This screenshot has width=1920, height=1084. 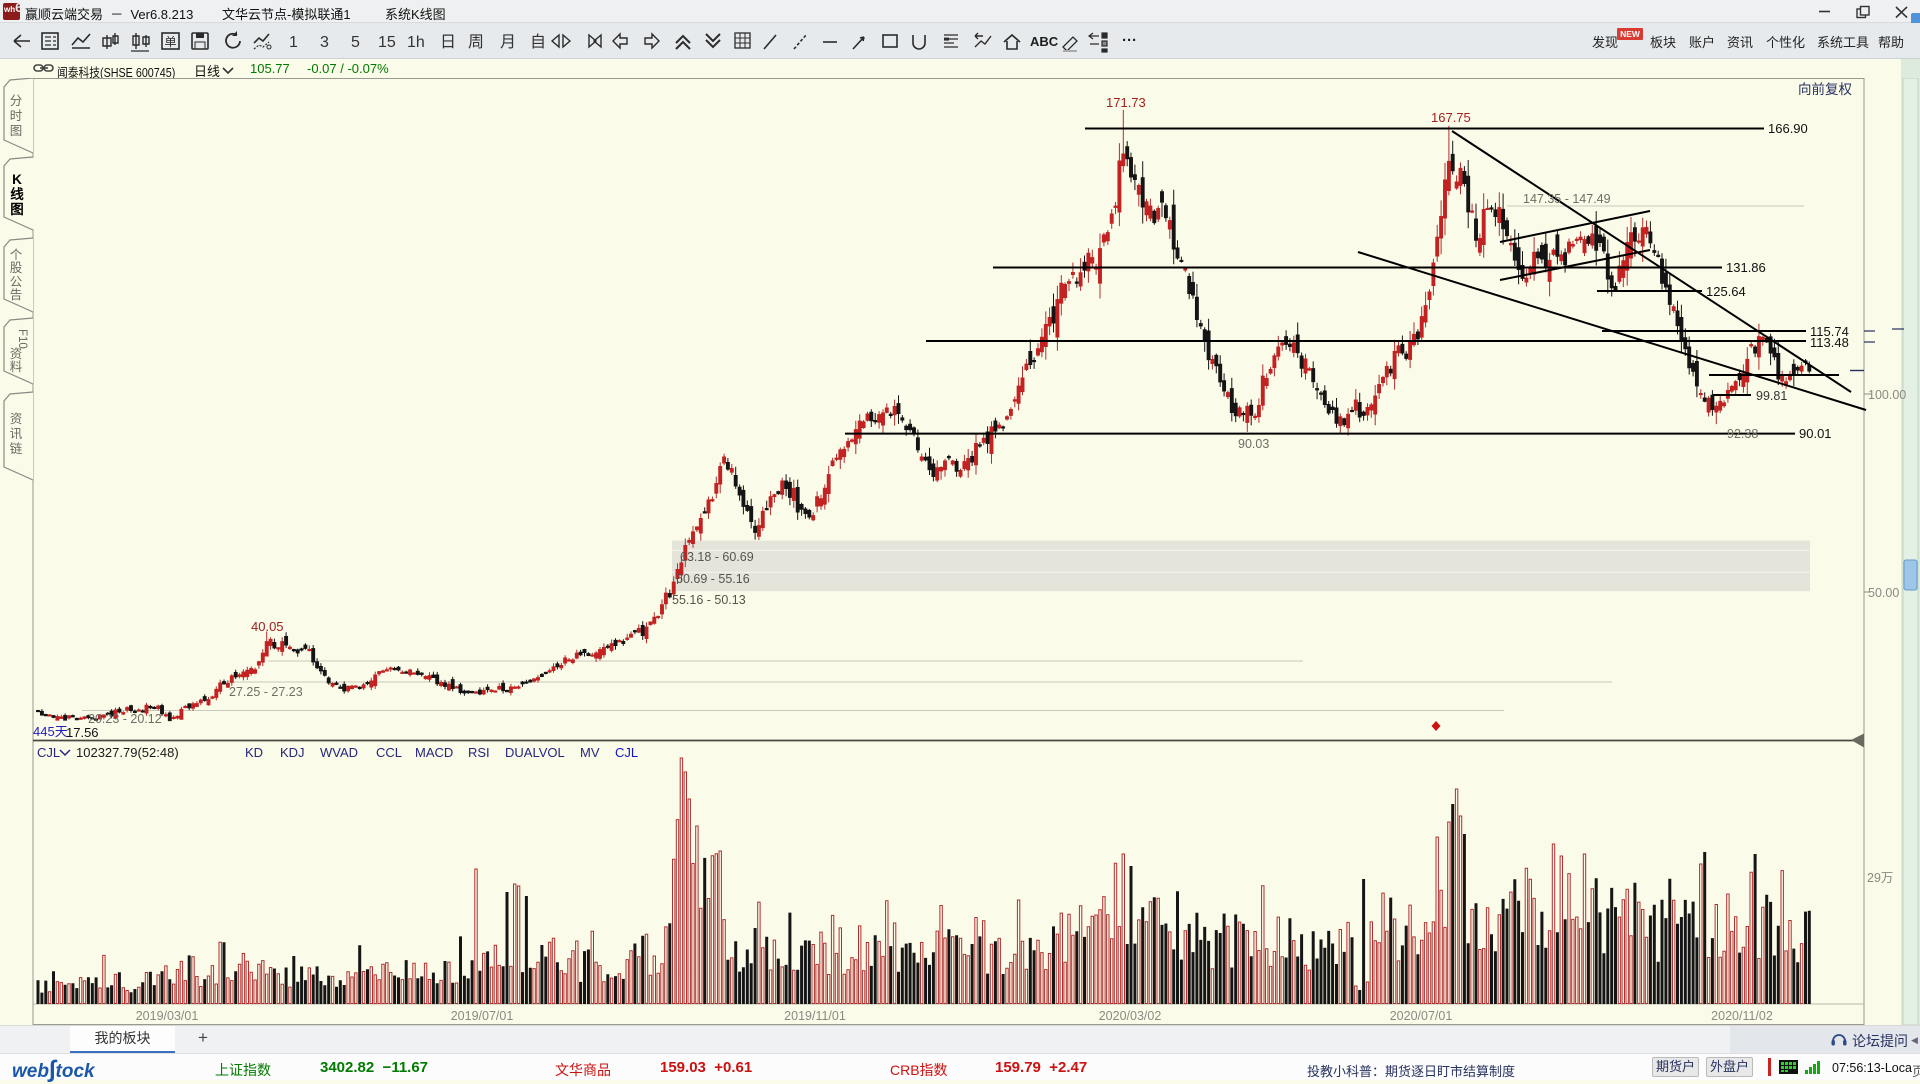 I want to click on svg-text: 20.23 - 20.12, so click(x=125, y=719).